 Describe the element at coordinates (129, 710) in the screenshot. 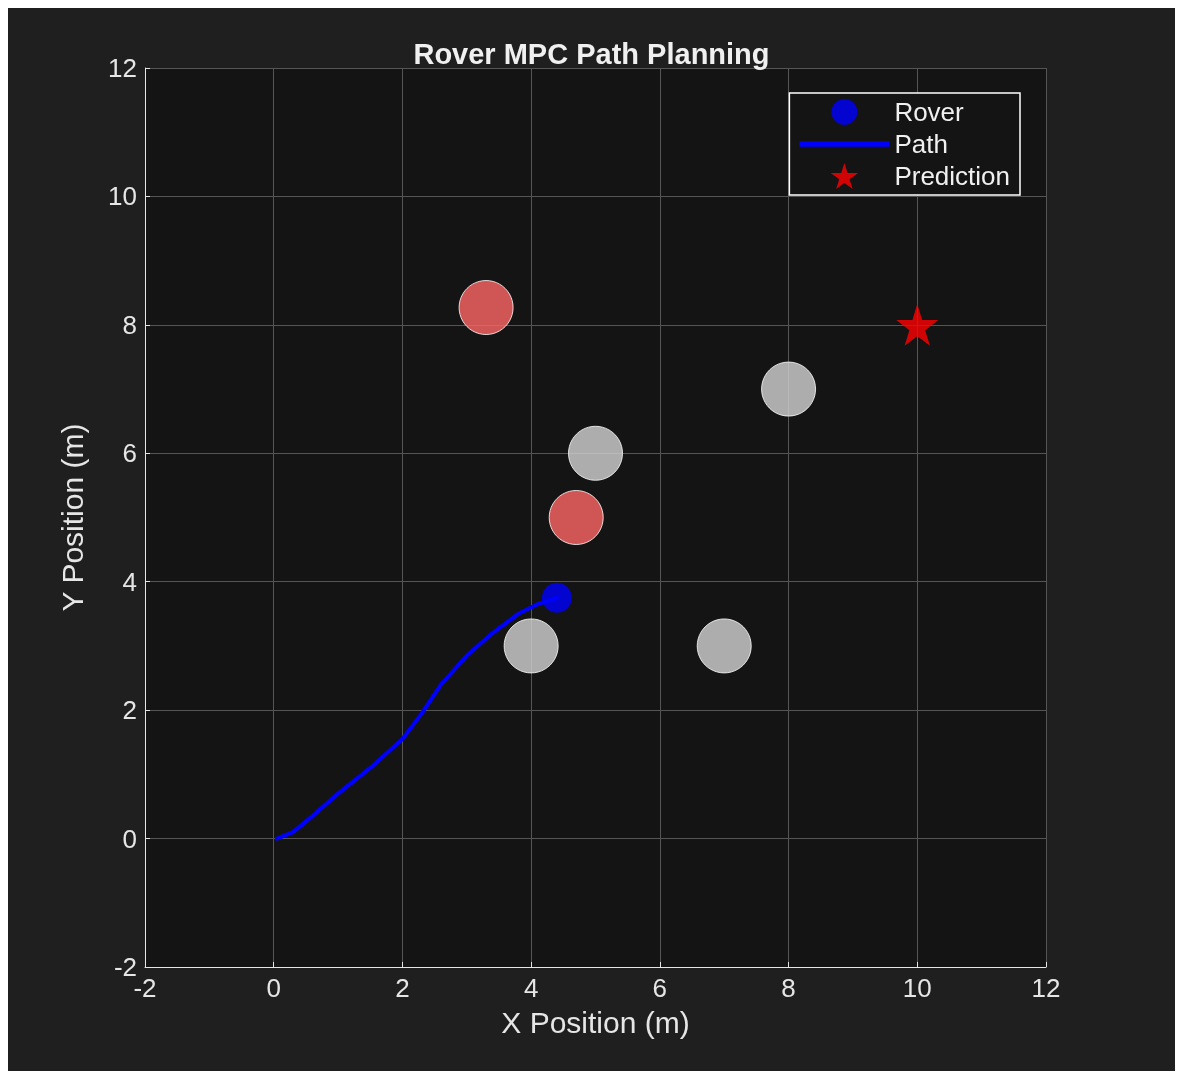

I see `y-tick-label: 2` at that location.